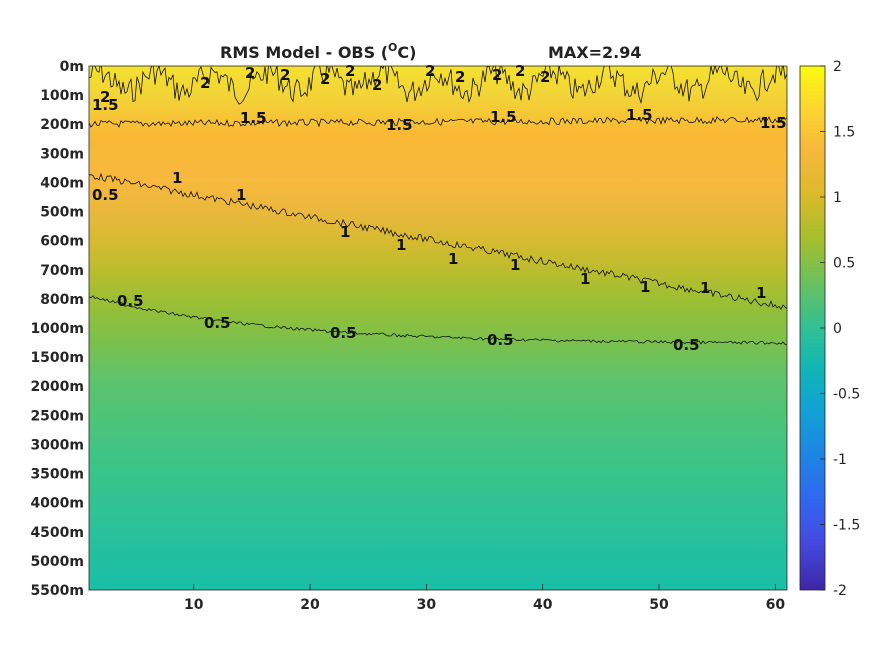 The height and width of the screenshot is (656, 875). Describe the element at coordinates (844, 133) in the screenshot. I see `colorbar-tick-label: 1.5` at that location.